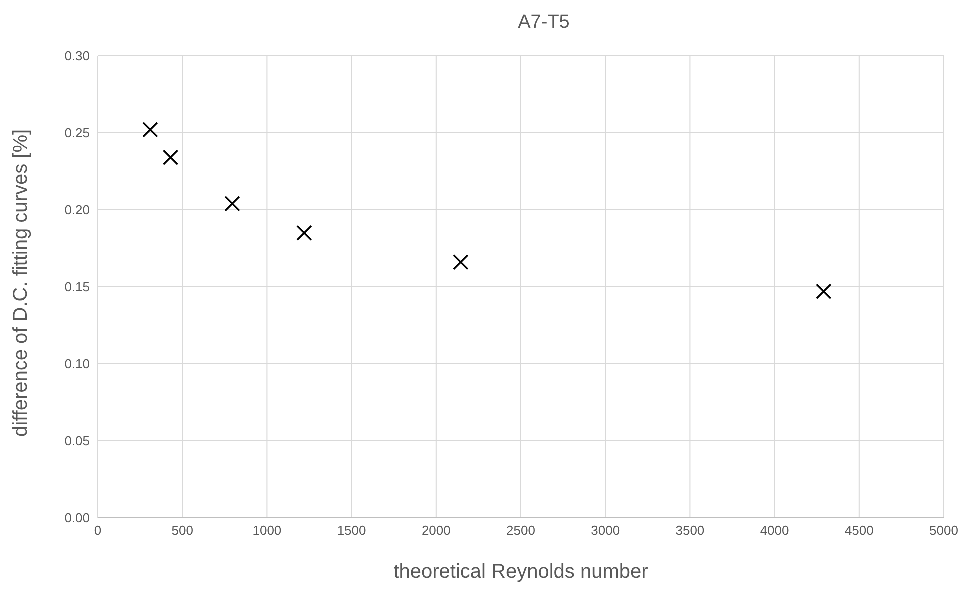  What do you see at coordinates (77, 133) in the screenshot?
I see `y-tick-label: 0.25` at bounding box center [77, 133].